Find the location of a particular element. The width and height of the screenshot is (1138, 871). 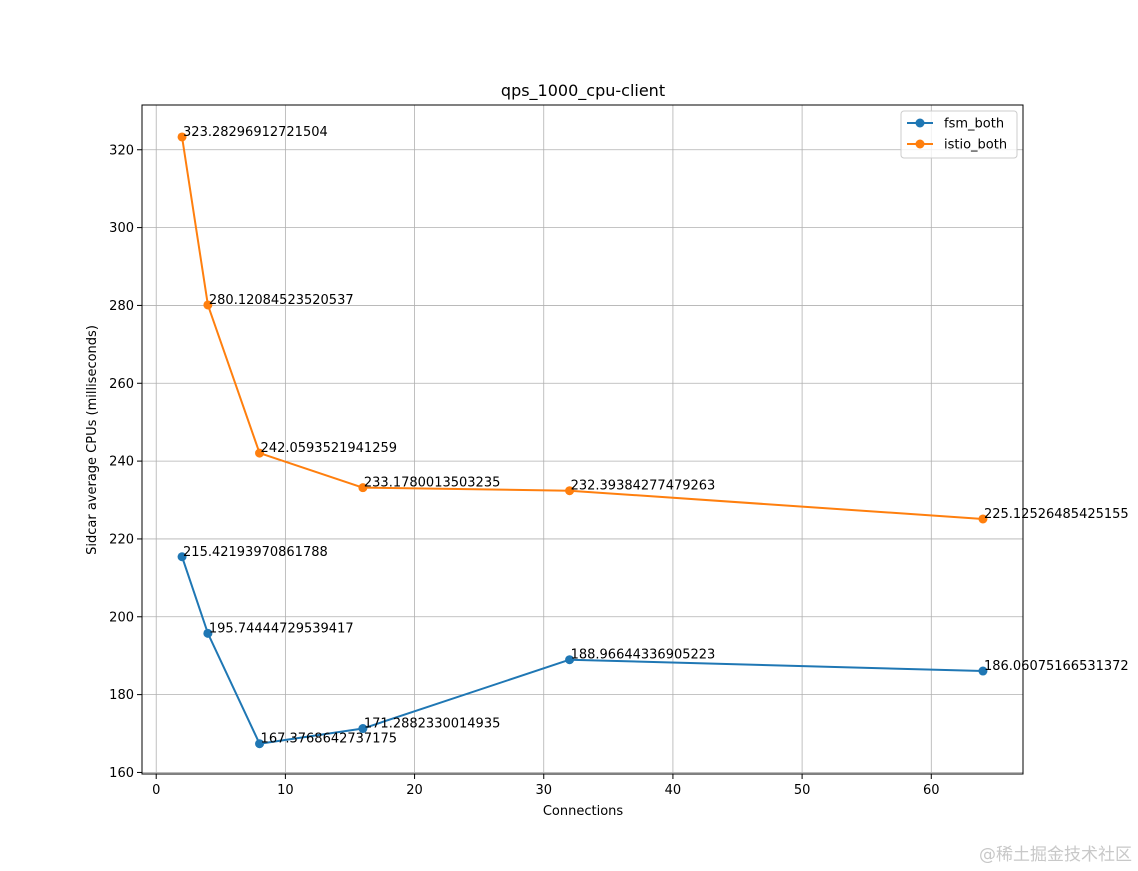

y-tick-label: 320 is located at coordinates (121, 150).